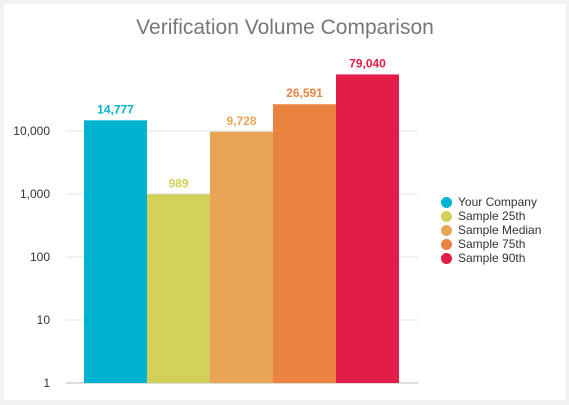 The image size is (569, 405). I want to click on legend-label: Your Company, so click(497, 202).